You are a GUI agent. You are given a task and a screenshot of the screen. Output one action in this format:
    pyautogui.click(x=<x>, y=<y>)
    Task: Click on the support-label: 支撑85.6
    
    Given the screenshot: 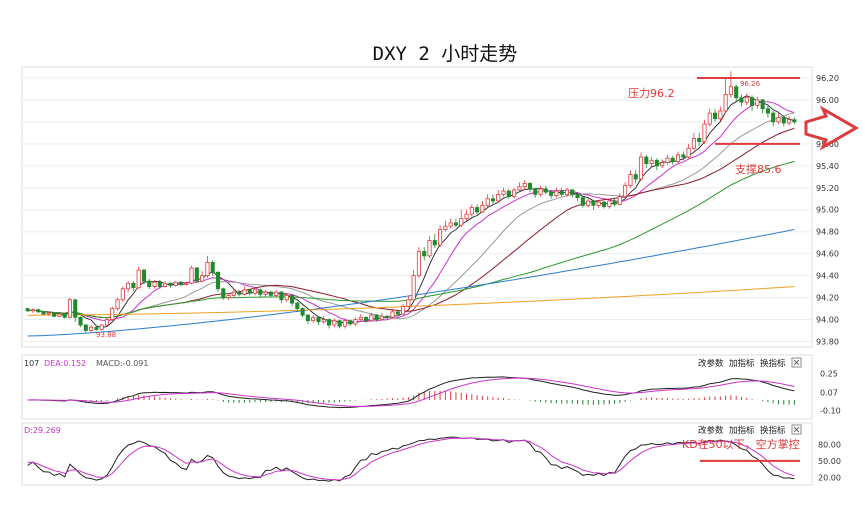 What is the action you would take?
    pyautogui.click(x=758, y=169)
    